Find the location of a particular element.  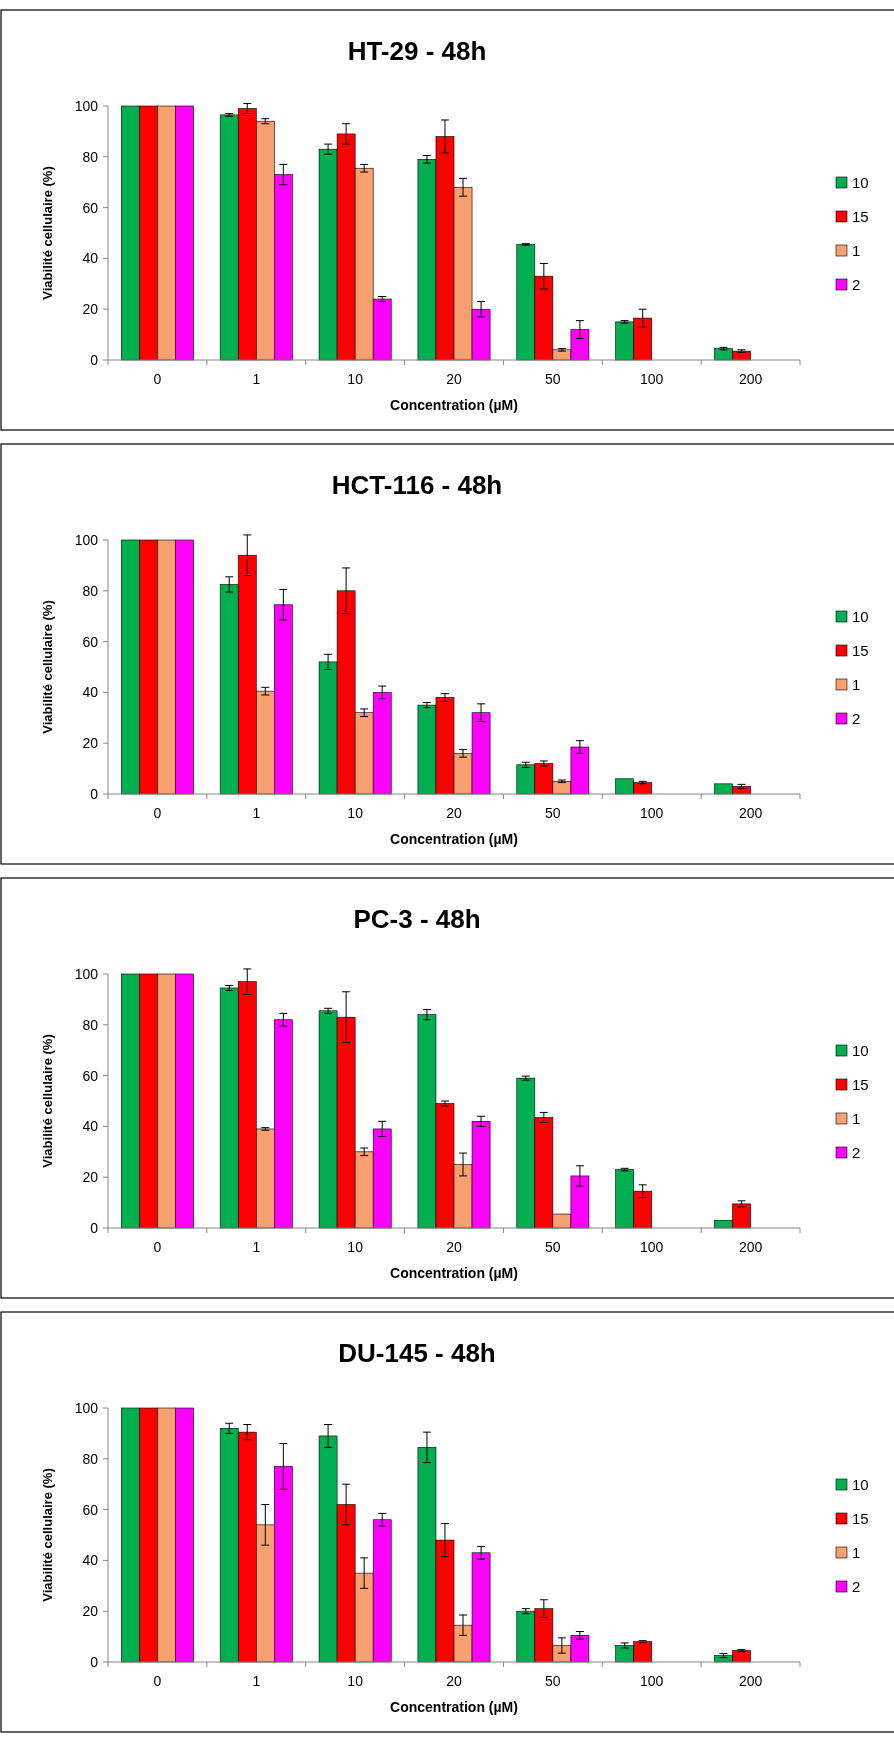

chart-title: HT-29 - 48h is located at coordinates (417, 51).